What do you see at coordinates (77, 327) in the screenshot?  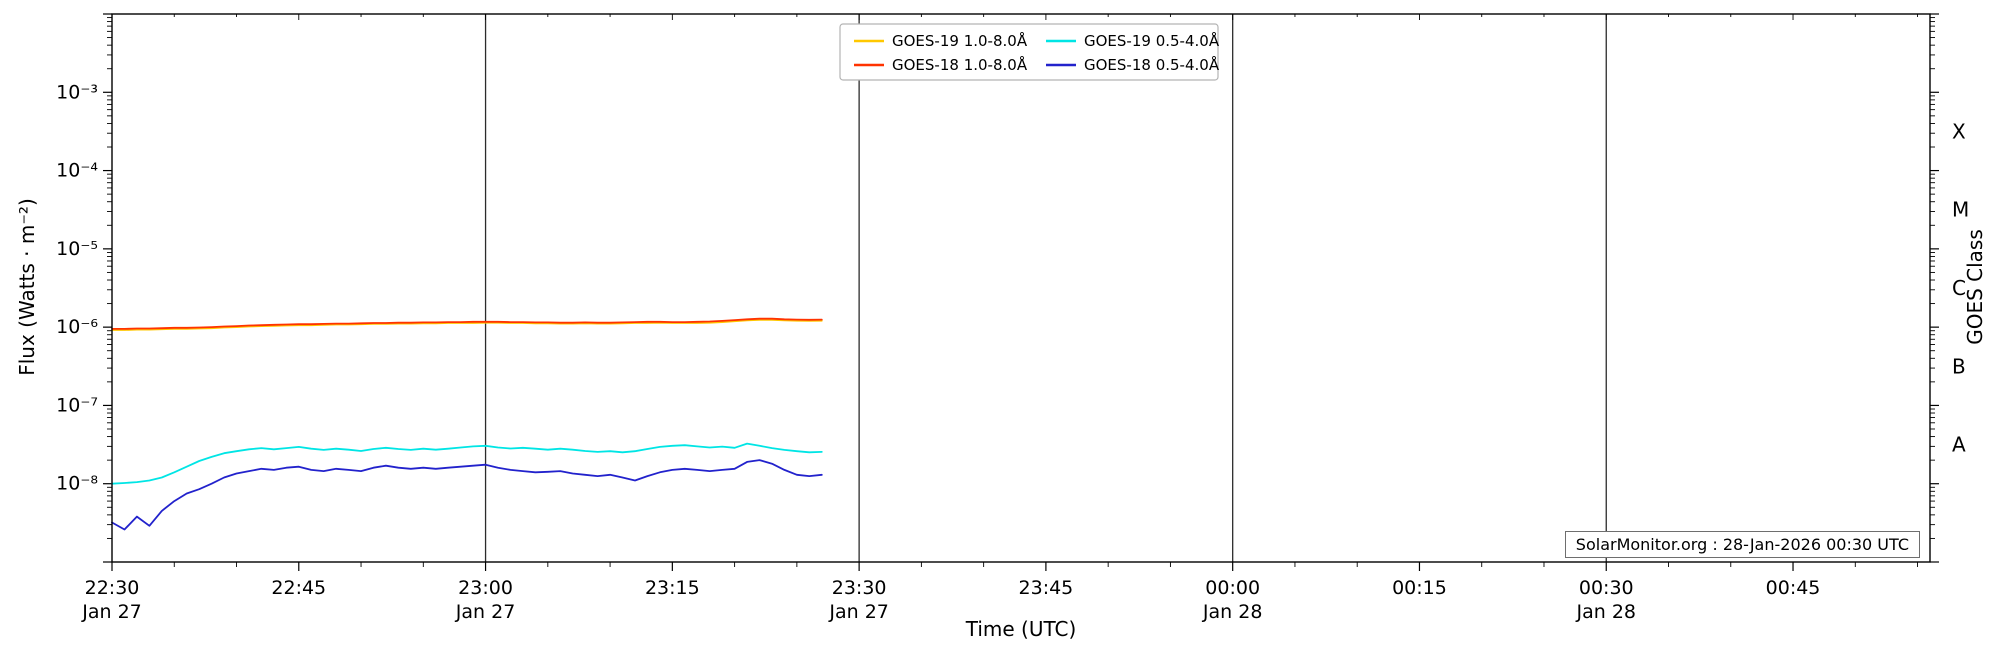 I see `y-tick-label: 10⁻⁶` at bounding box center [77, 327].